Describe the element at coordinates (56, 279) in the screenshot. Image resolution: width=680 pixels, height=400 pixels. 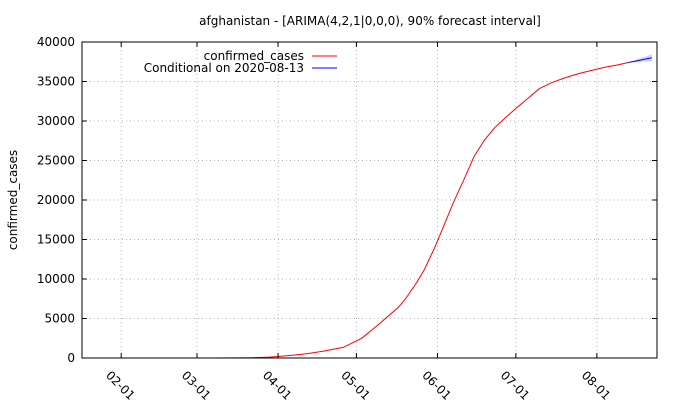
I see `y-tick-label: 10000` at that location.